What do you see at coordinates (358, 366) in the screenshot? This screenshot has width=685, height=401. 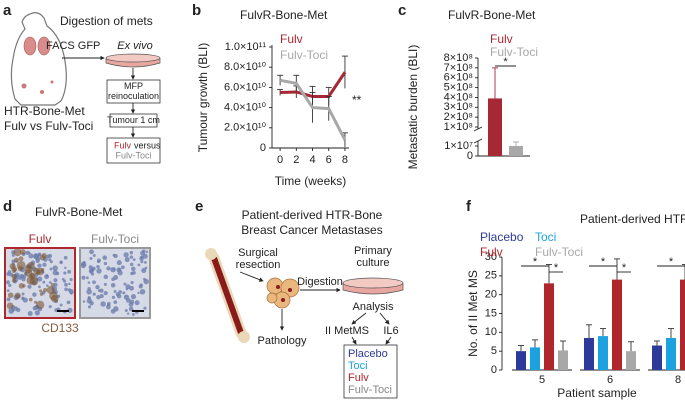 I see `group-label: Toci` at bounding box center [358, 366].